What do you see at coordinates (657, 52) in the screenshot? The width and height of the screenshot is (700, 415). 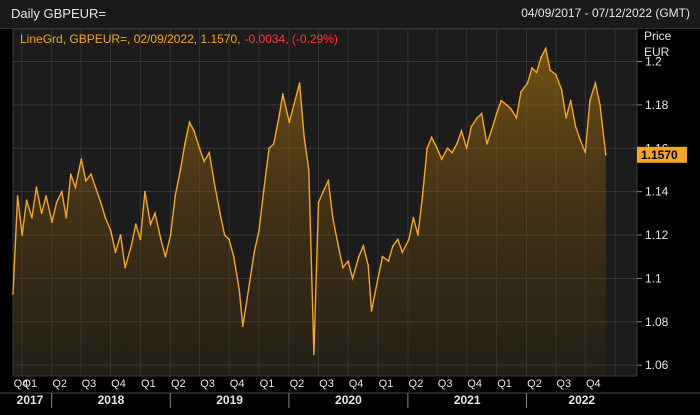 I see `y-axis-title-eur: EUR` at bounding box center [657, 52].